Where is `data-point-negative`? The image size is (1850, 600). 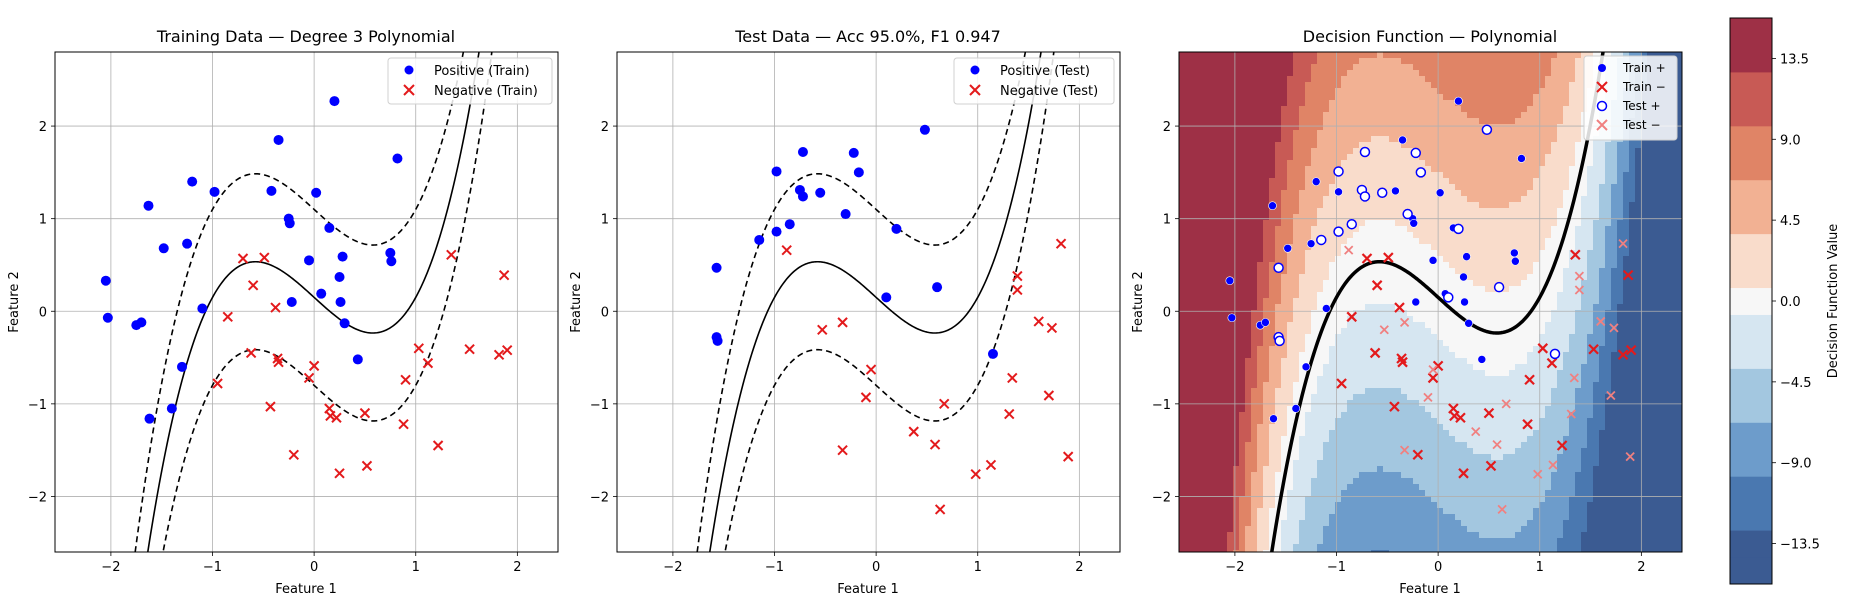
data-point-negative is located at coordinates (253, 285).